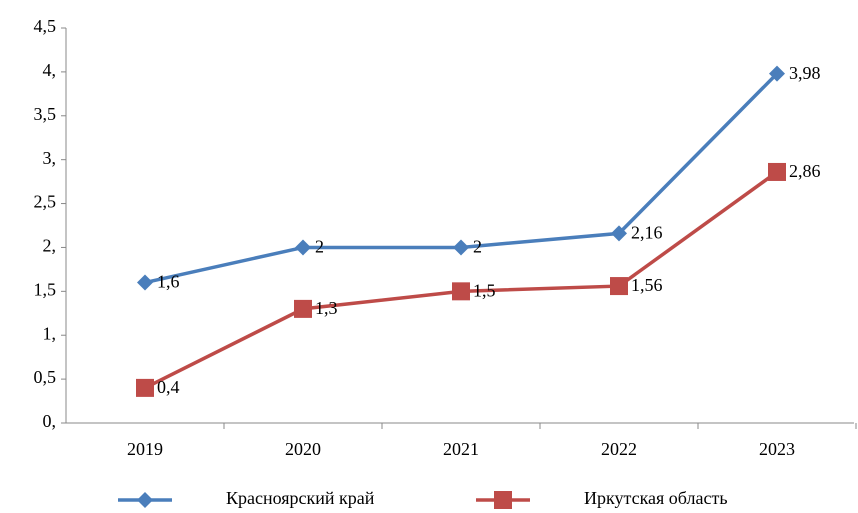 The width and height of the screenshot is (858, 513). I want to click on y-tick-label: 3,, so click(50, 158).